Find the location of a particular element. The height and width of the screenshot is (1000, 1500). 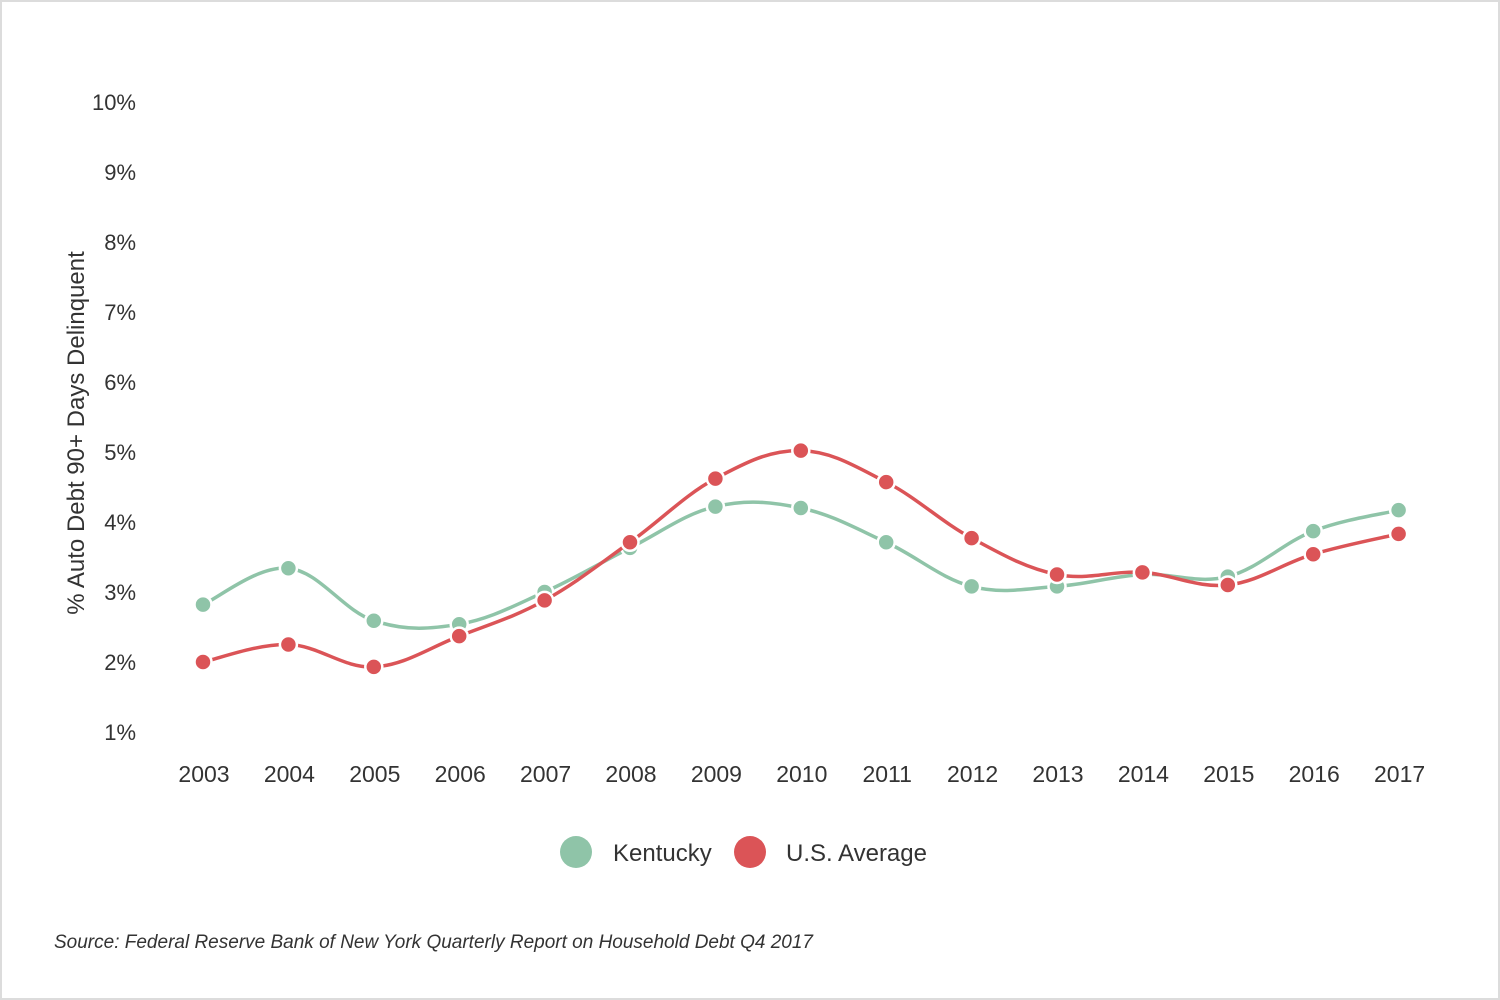

series-line-kentucky is located at coordinates (801, 565).